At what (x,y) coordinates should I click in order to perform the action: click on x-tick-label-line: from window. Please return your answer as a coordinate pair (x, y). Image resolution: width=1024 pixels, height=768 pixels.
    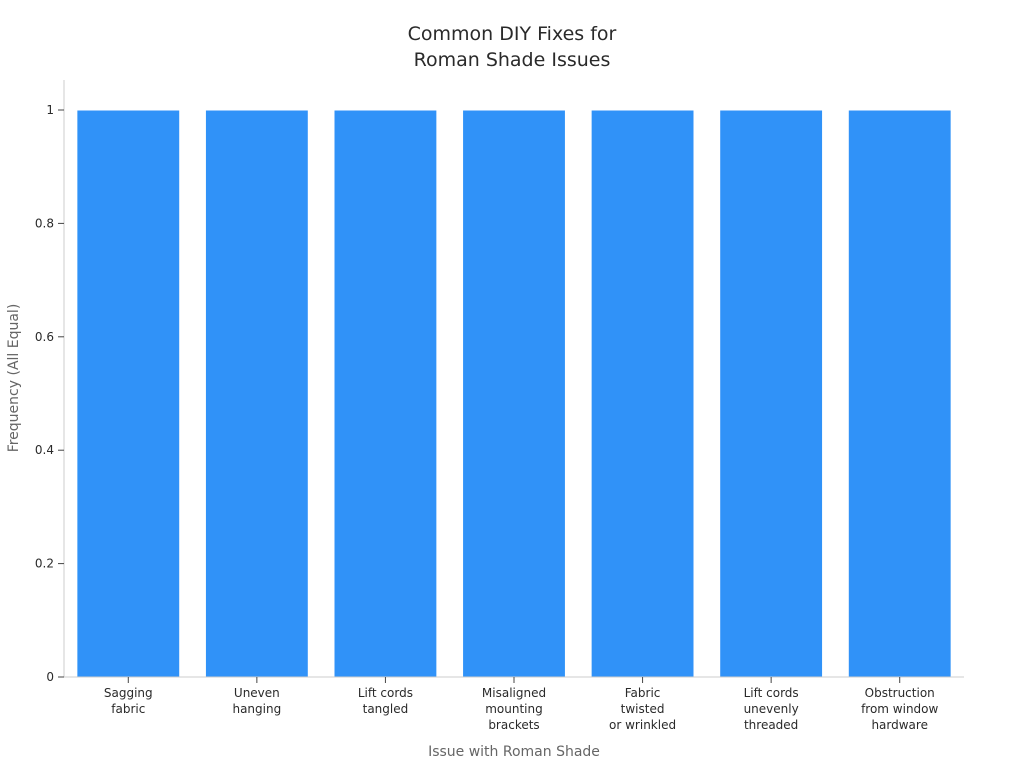
    Looking at the image, I should click on (899, 709).